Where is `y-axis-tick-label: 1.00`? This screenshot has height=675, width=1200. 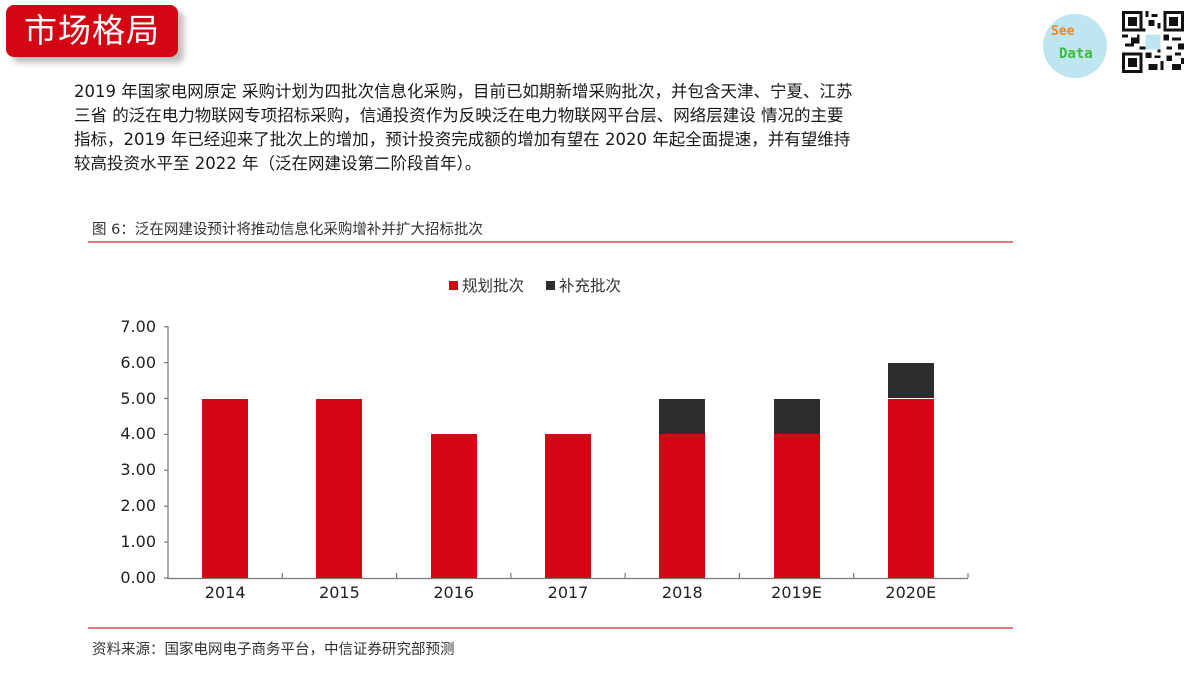
y-axis-tick-label: 1.00 is located at coordinates (138, 542).